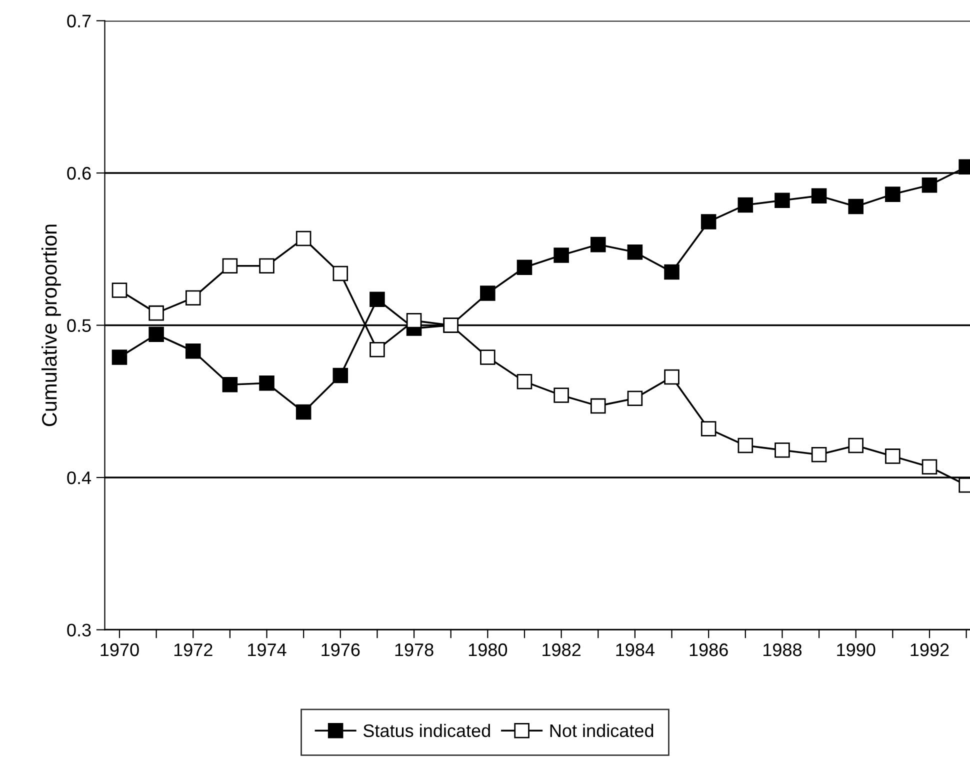 The image size is (970, 768). What do you see at coordinates (267, 649) in the screenshot?
I see `x-tick-label: 1974` at bounding box center [267, 649].